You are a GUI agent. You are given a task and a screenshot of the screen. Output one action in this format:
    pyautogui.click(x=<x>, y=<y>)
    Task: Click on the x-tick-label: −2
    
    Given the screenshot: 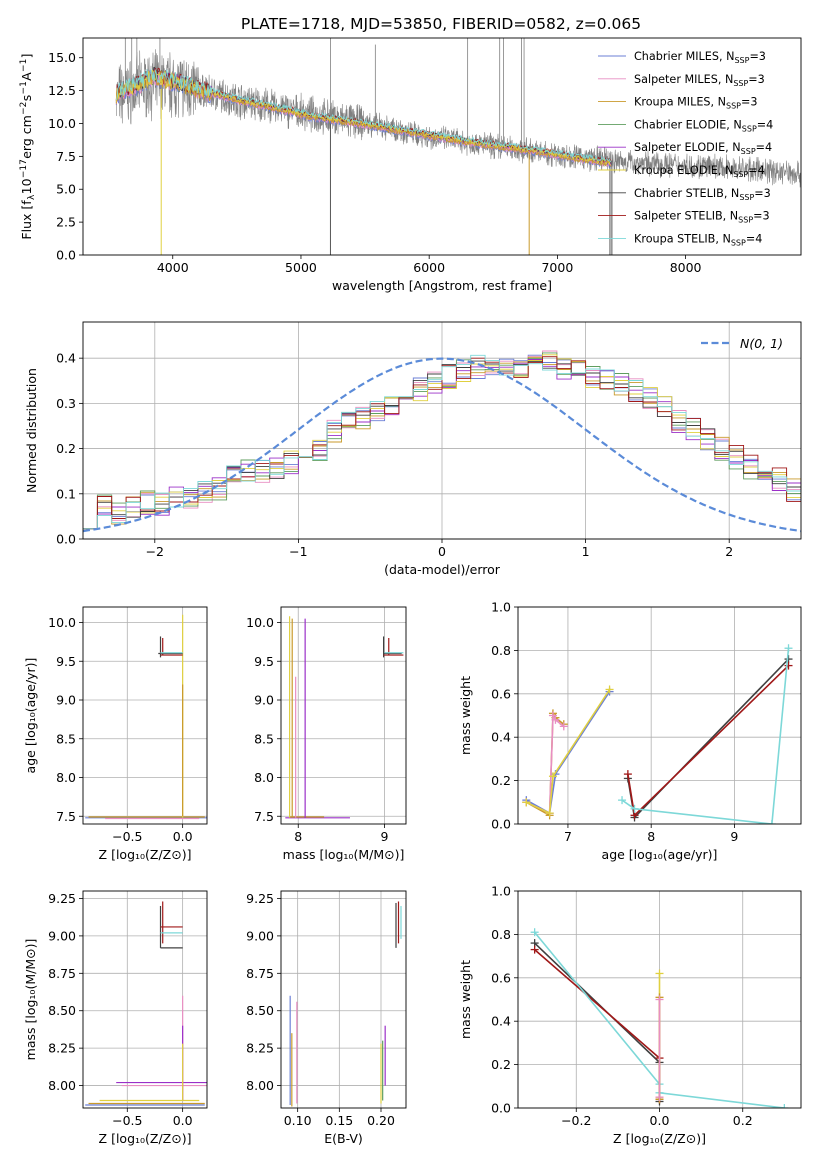 What is the action you would take?
    pyautogui.click(x=155, y=551)
    